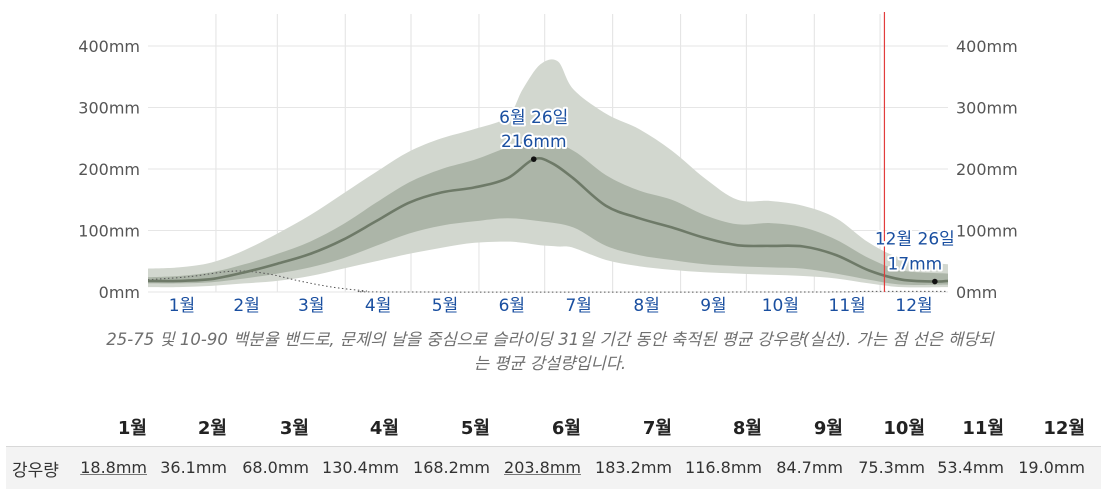  Describe the element at coordinates (534, 142) in the screenshot. I see `annotation-amount: 216mm` at that location.